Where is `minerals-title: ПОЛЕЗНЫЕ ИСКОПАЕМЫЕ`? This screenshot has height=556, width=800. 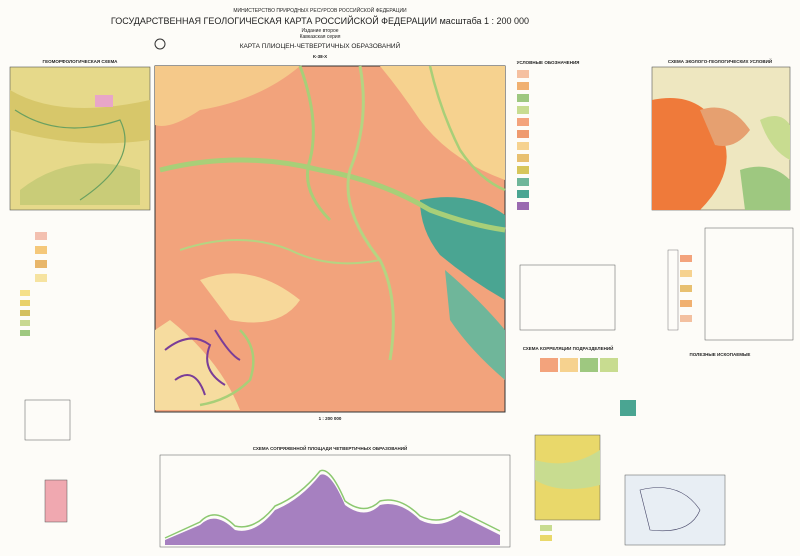
minerals-title: ПОЛЕЗНЫЕ ИСКОПАЕМЫЕ is located at coordinates (720, 354).